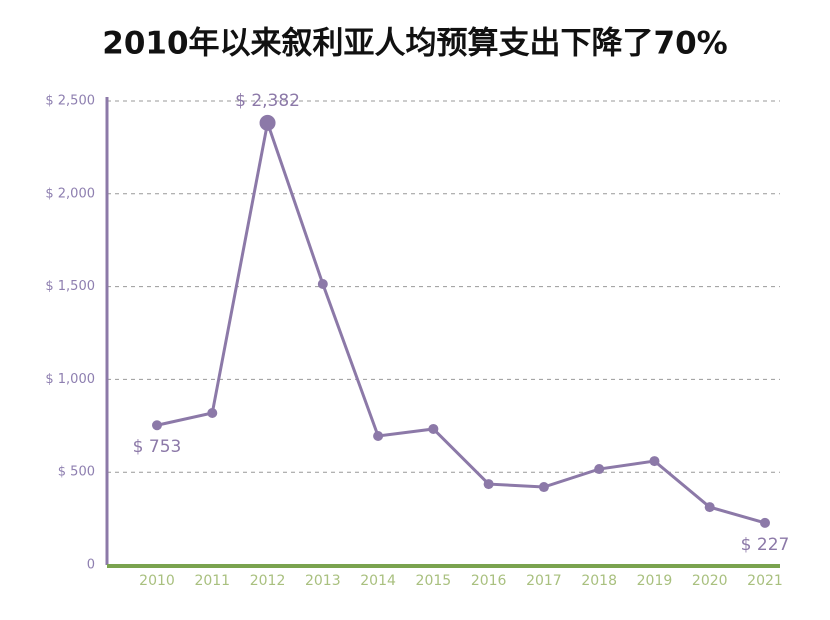  Describe the element at coordinates (544, 581) in the screenshot. I see `x-tick-label: 2017` at that location.